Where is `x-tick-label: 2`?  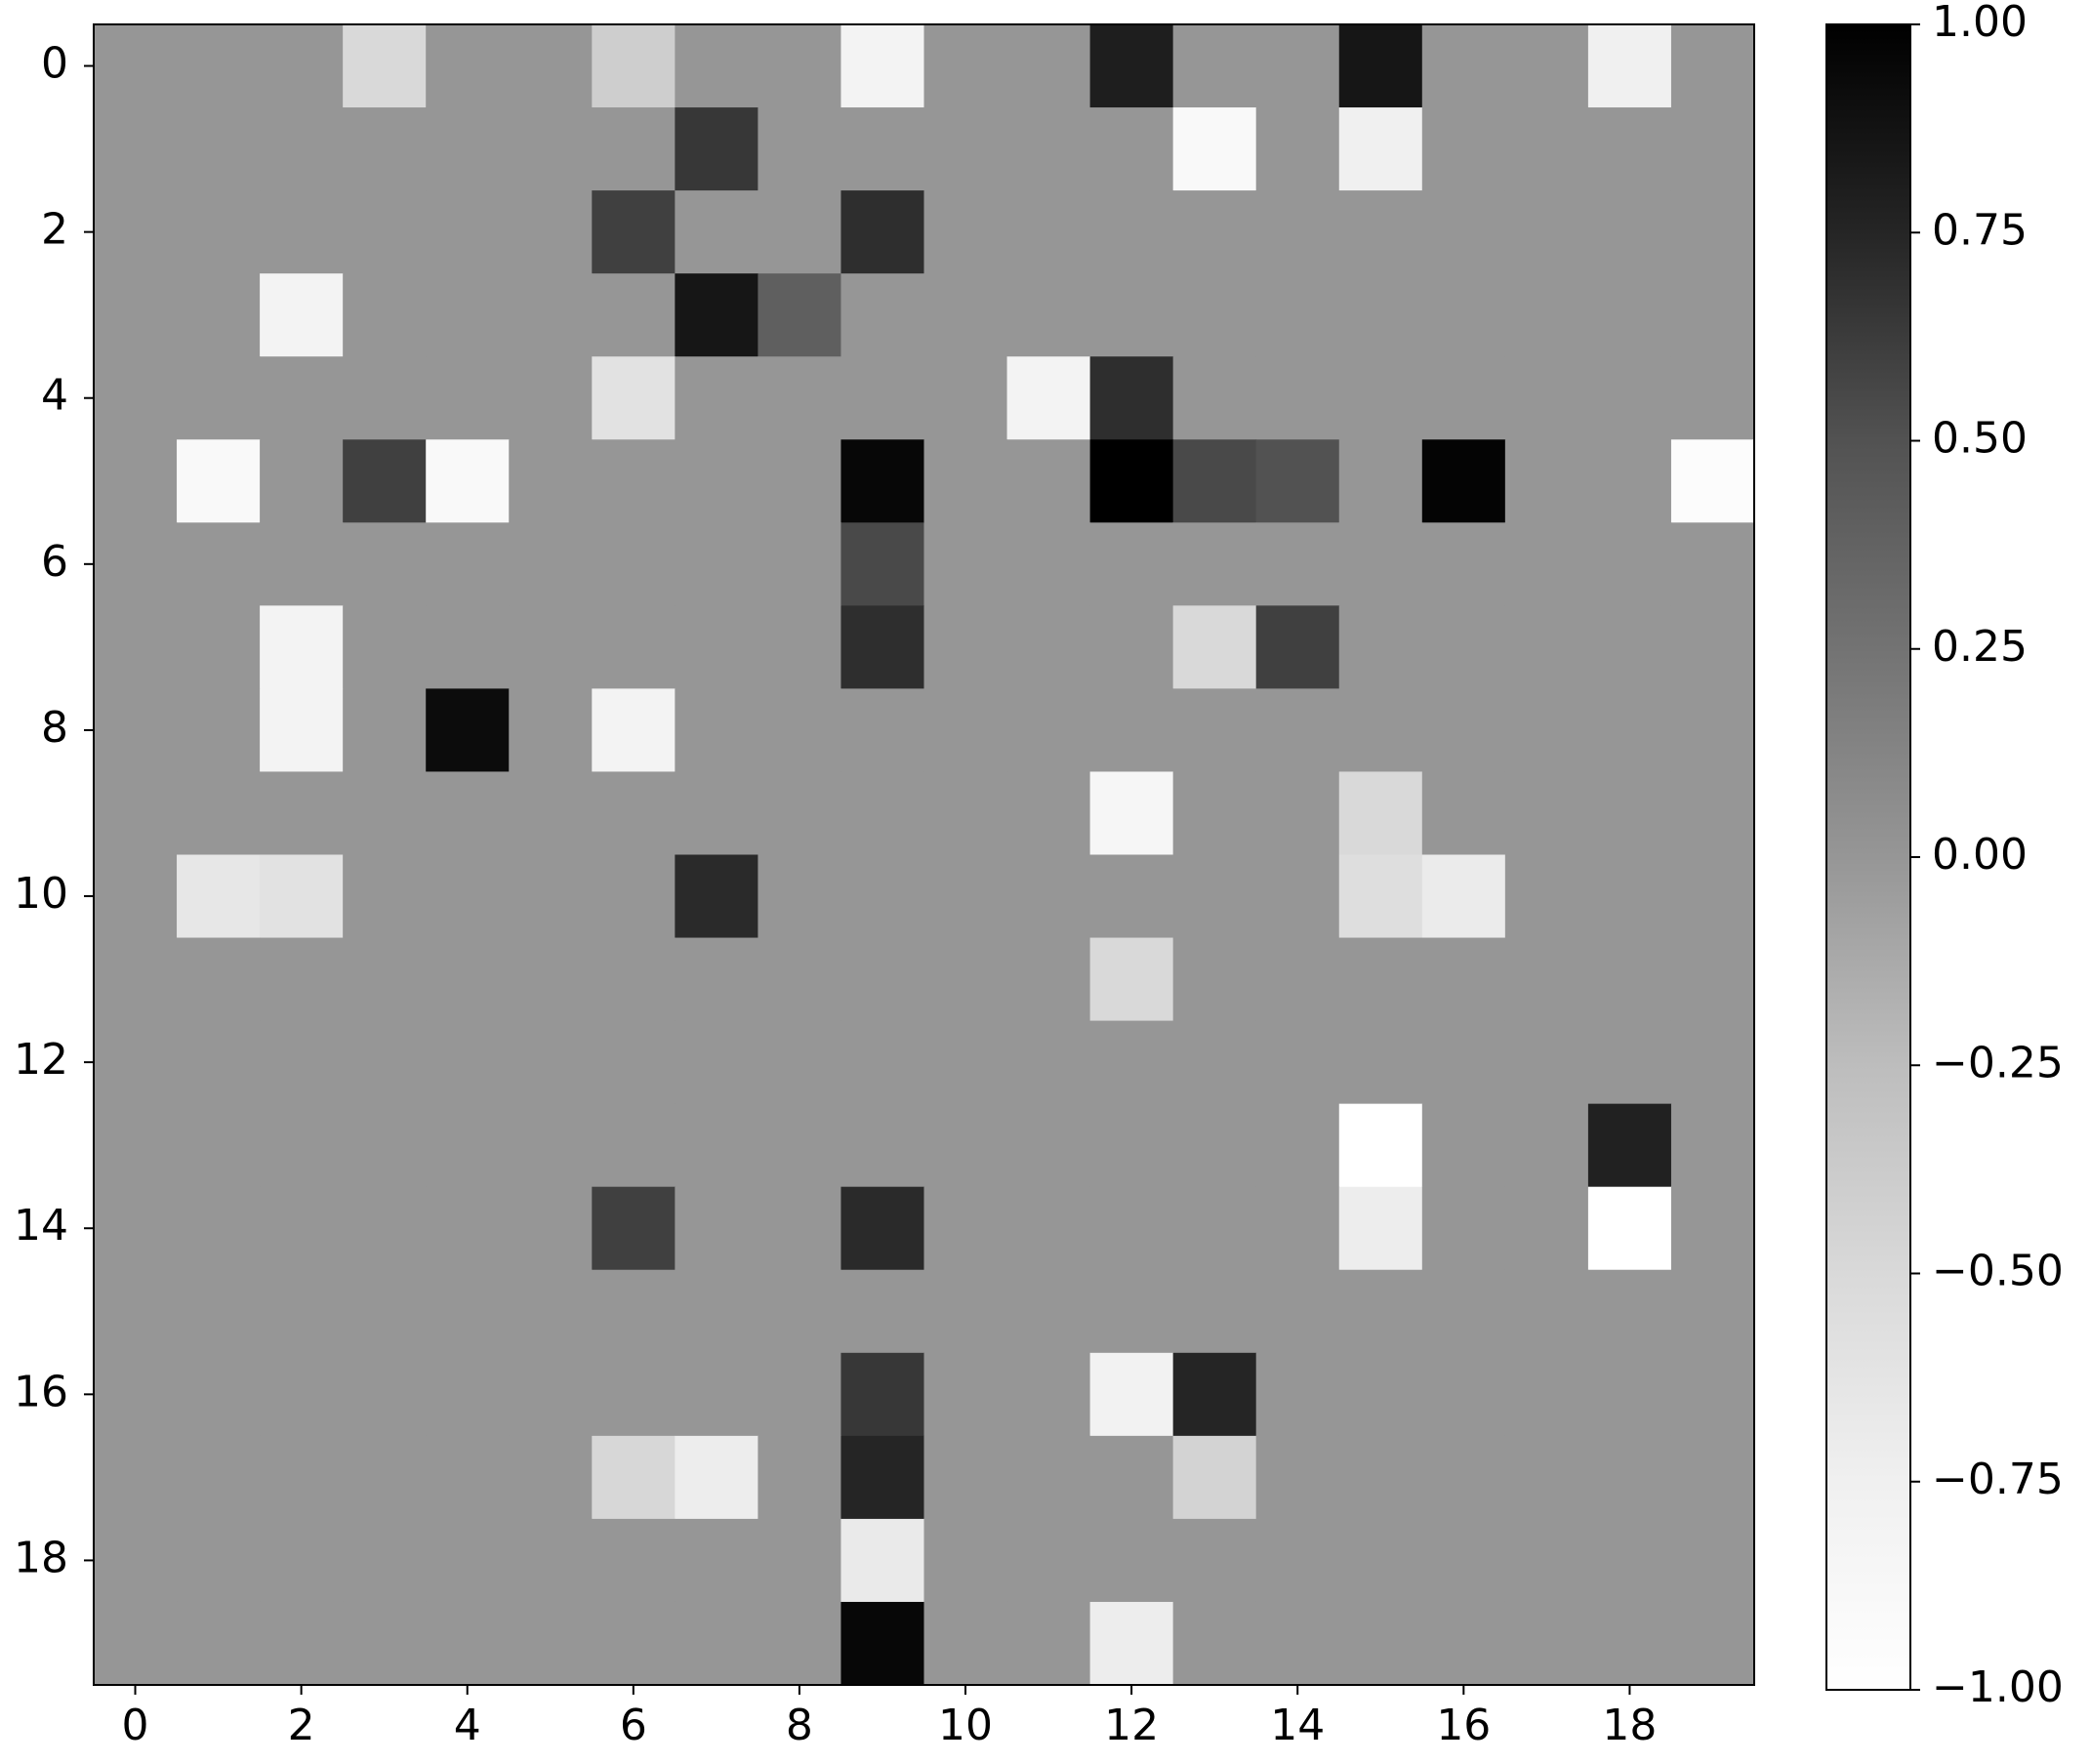 x-tick-label: 2 is located at coordinates (301, 1725).